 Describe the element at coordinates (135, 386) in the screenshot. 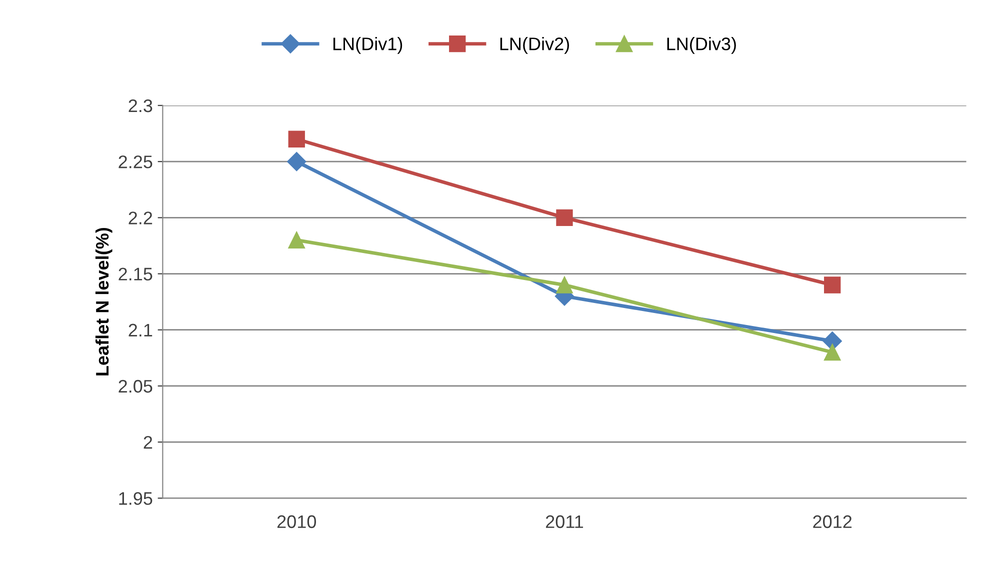

I see `y-tick-label: 2.05` at that location.